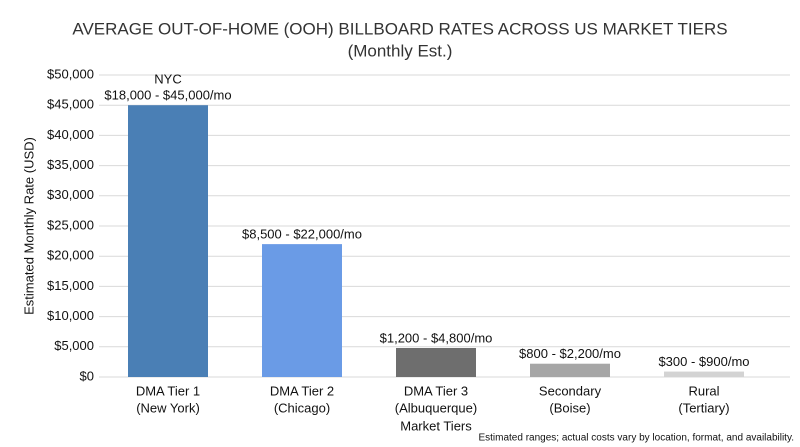 Image resolution: width=800 pixels, height=447 pixels. What do you see at coordinates (70, 194) in the screenshot?
I see `y-tick-label: $30,000` at bounding box center [70, 194].